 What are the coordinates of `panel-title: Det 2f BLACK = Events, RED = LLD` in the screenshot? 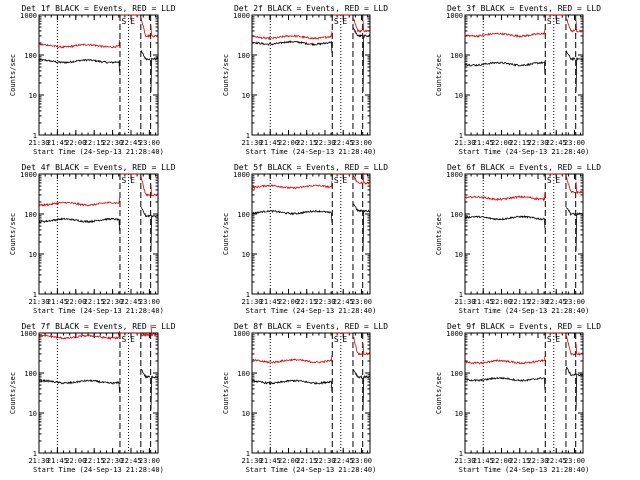 It's located at (311, 8).